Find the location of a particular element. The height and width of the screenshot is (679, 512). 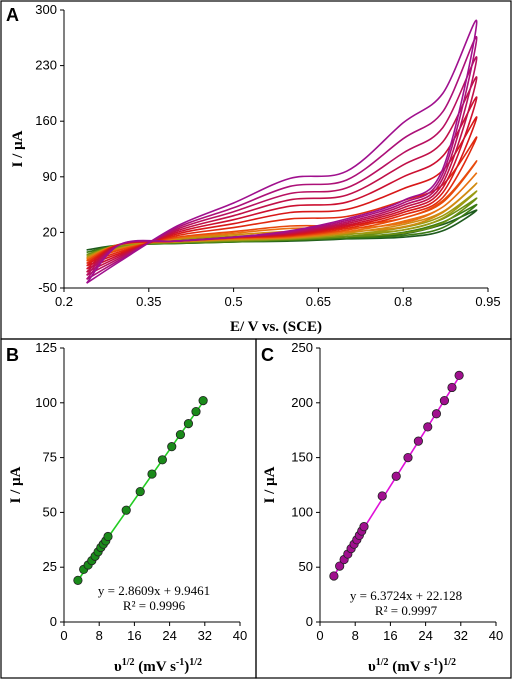

y-tick-label: 90 is located at coordinates (50, 176).